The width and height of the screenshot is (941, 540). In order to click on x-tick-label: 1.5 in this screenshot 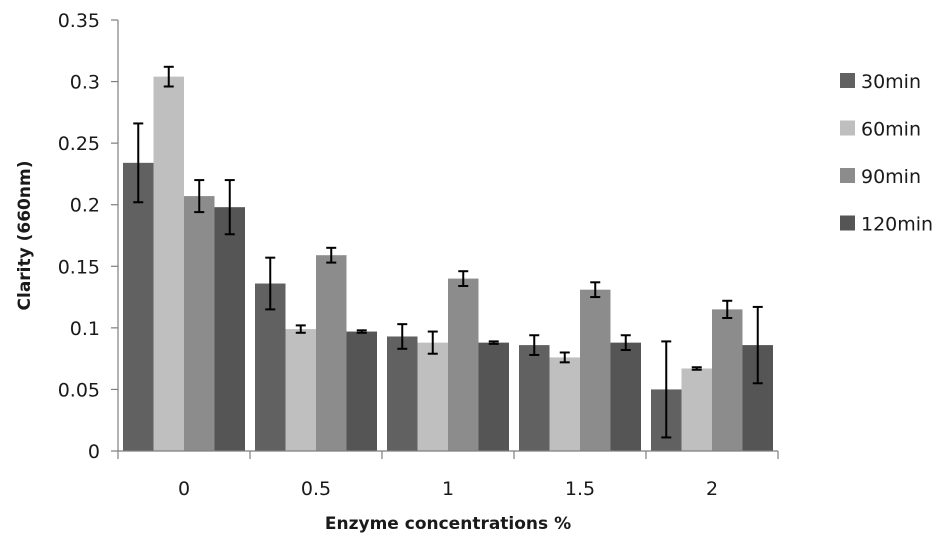, I will do `click(580, 489)`.